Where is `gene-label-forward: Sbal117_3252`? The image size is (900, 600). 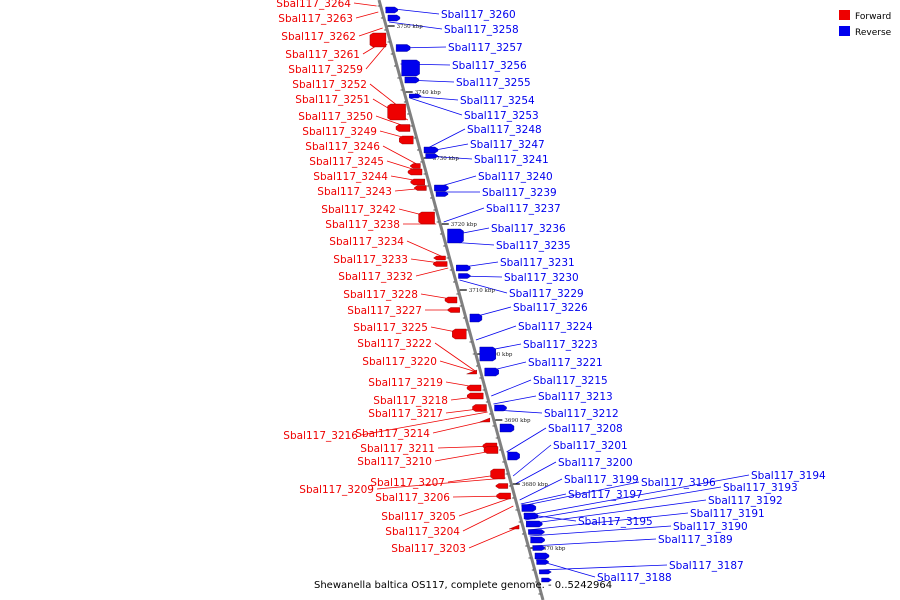 gene-label-forward: Sbal117_3252 is located at coordinates (329, 85).